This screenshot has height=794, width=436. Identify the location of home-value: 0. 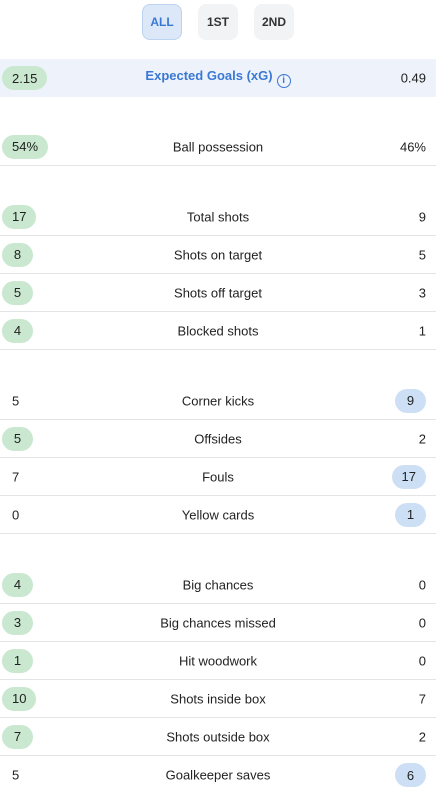
(16, 514).